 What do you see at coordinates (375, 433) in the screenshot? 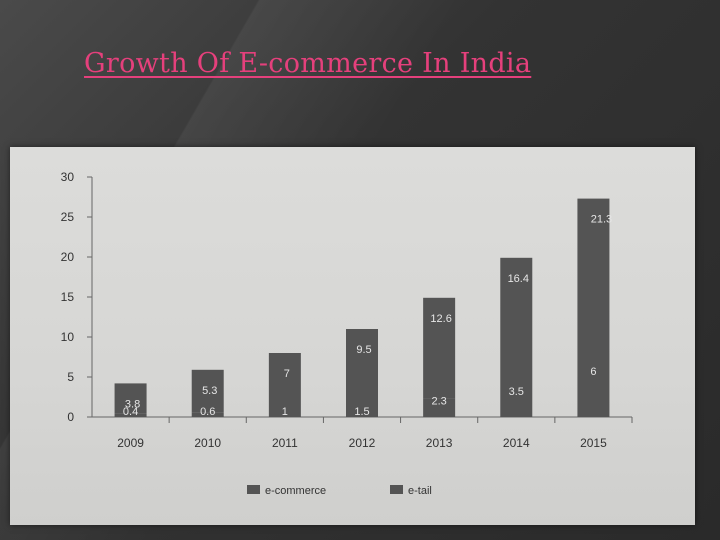
I see `x-tick-labels: 2009 2010 2011 2012 2013 2014 2015` at bounding box center [375, 433].